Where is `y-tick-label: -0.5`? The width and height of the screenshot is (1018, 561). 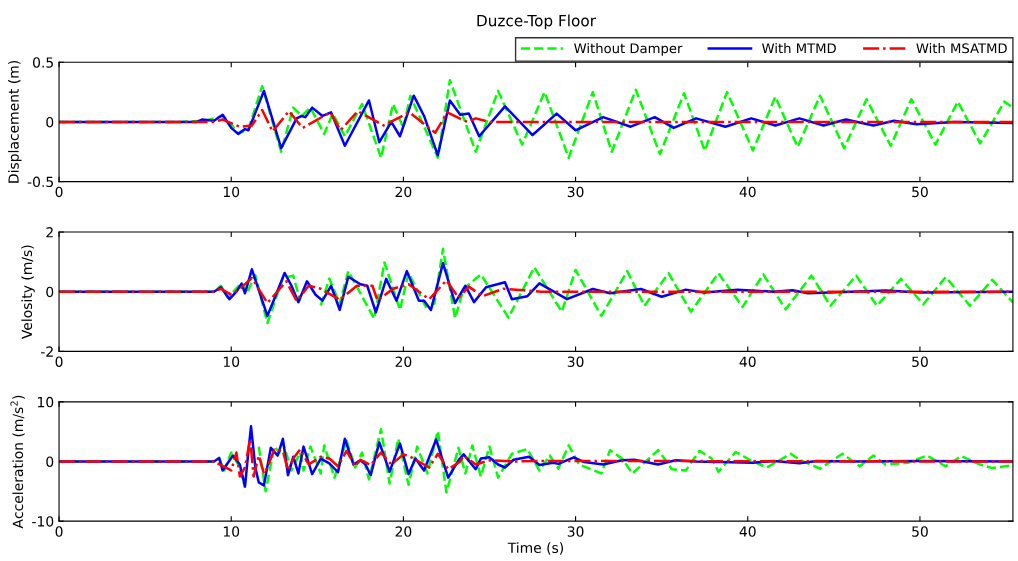 y-tick-label: -0.5 is located at coordinates (40, 182).